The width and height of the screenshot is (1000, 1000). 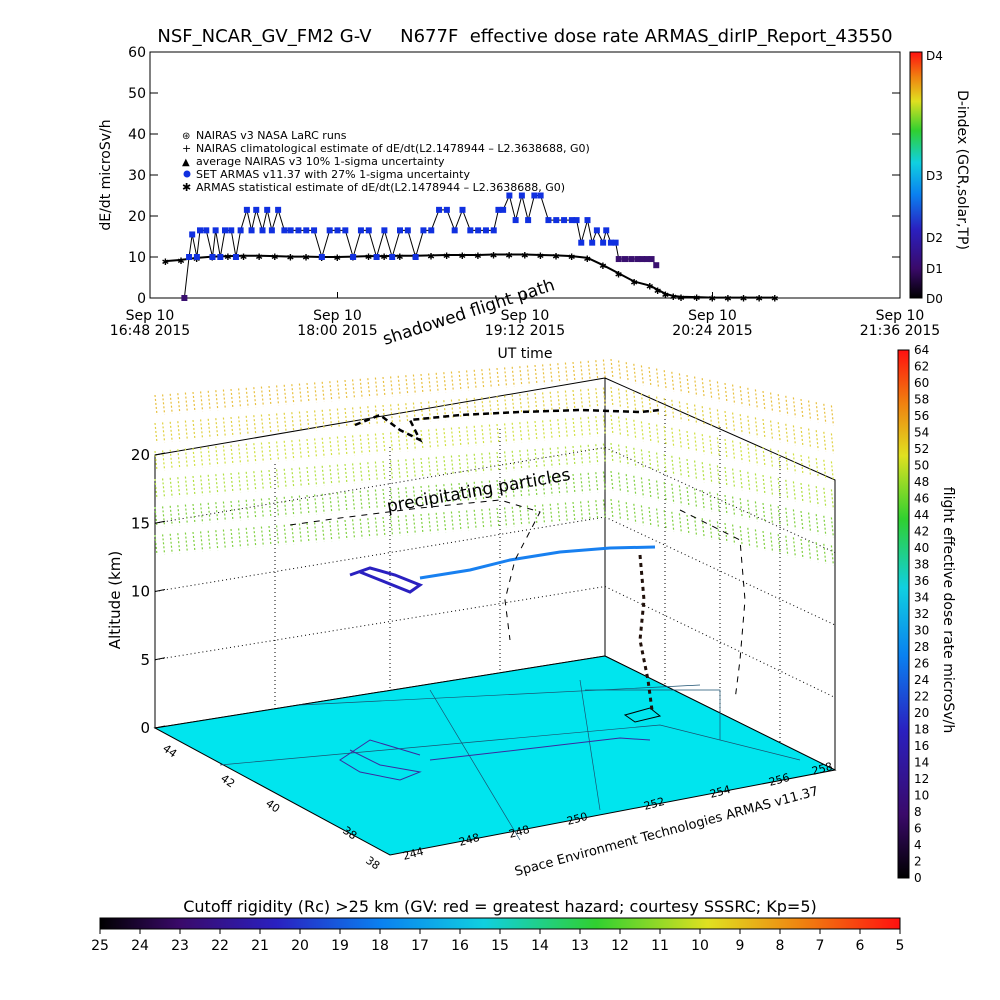 What do you see at coordinates (934, 176) in the screenshot?
I see `d-index-tick-label: D3` at bounding box center [934, 176].